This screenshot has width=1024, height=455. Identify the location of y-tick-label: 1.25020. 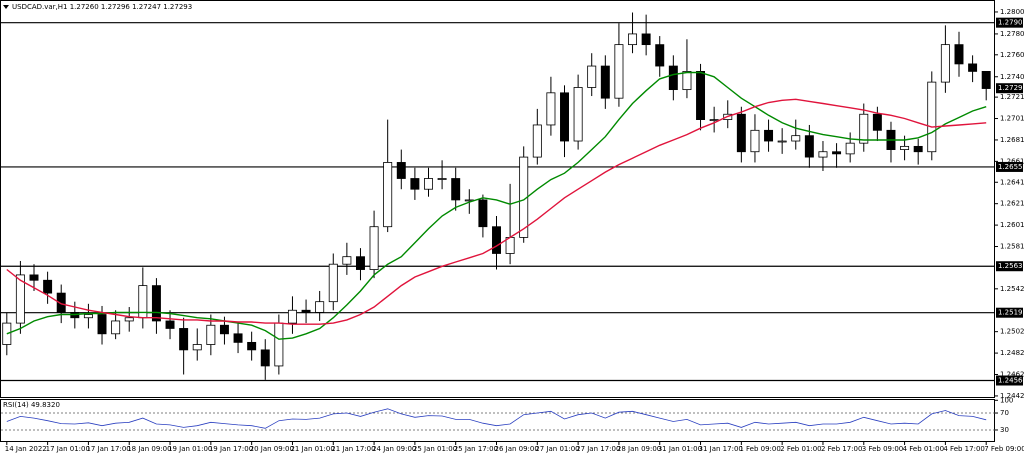
(1012, 332).